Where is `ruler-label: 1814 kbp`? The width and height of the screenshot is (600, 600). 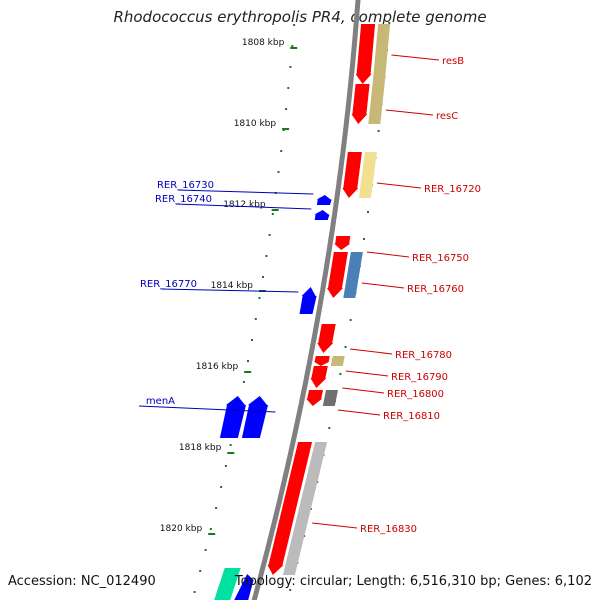
ruler-label: 1814 kbp is located at coordinates (232, 286).